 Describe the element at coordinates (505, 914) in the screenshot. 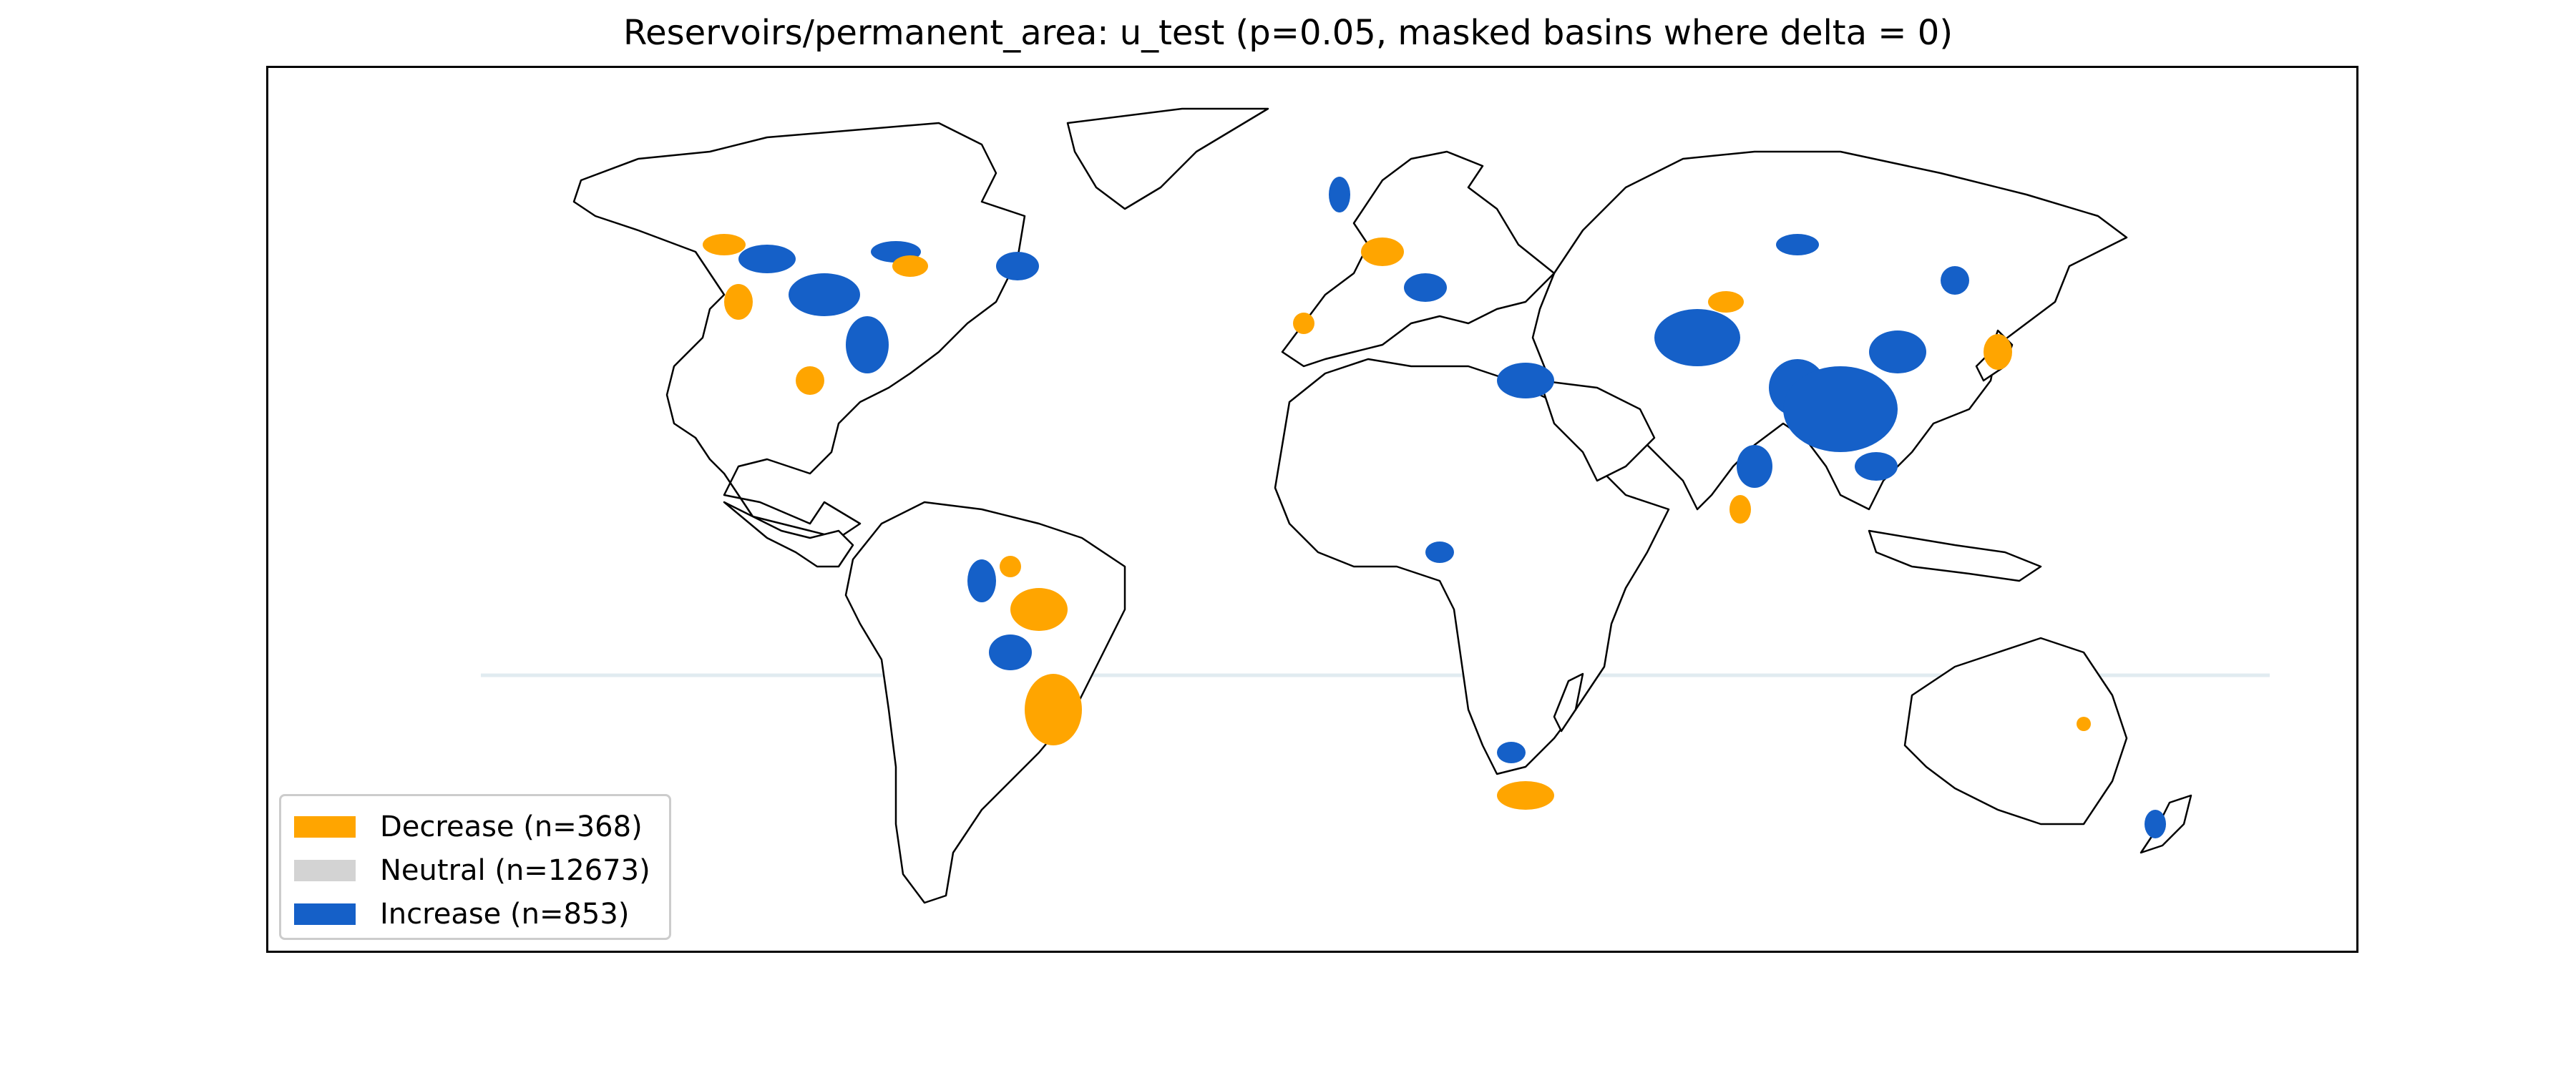

I see `legend-label-increase: Increase (n=853)` at that location.